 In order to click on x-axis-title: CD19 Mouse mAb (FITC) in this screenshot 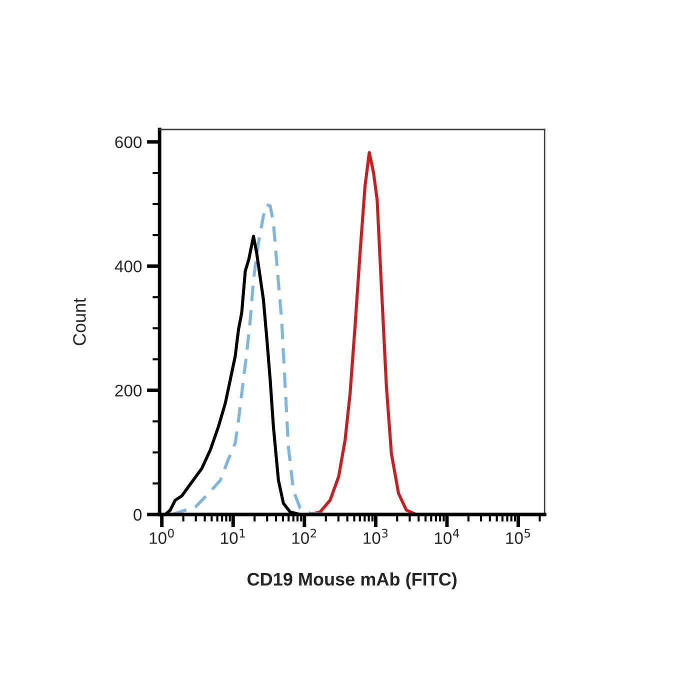, I will do `click(352, 581)`.